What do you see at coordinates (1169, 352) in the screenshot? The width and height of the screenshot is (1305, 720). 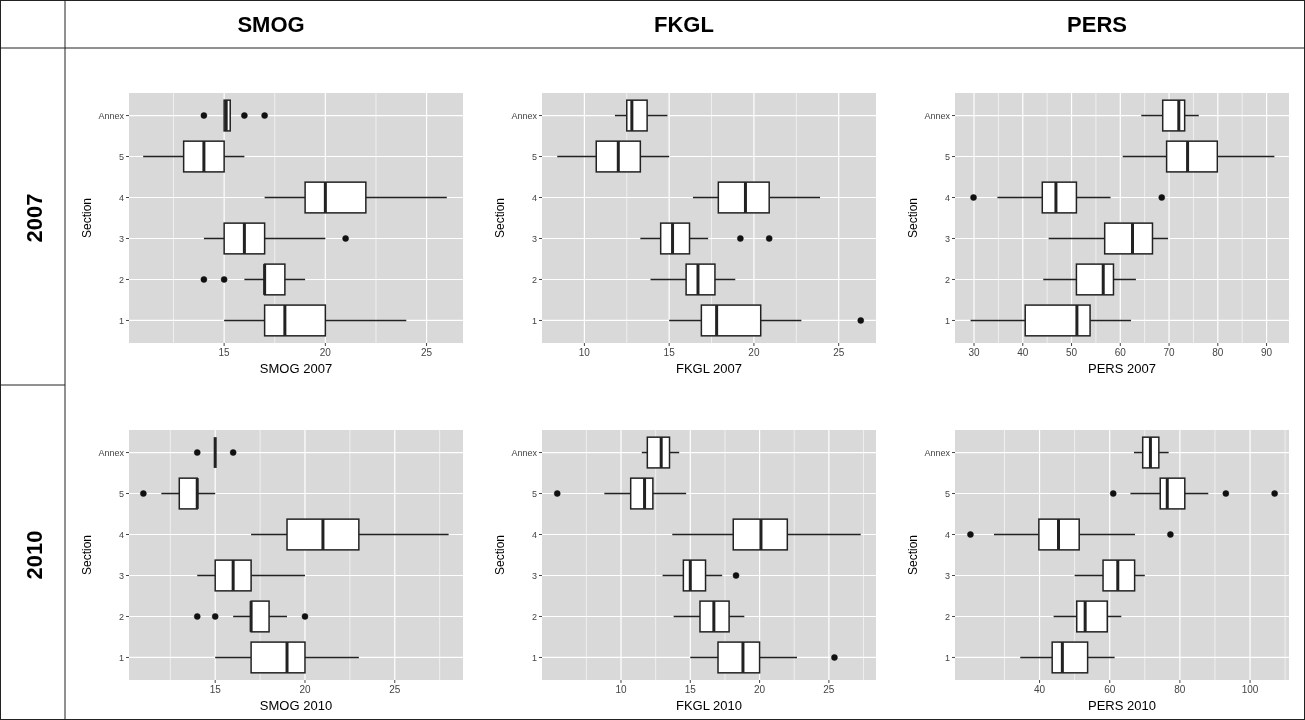 I see `x-tick-label: 70` at bounding box center [1169, 352].